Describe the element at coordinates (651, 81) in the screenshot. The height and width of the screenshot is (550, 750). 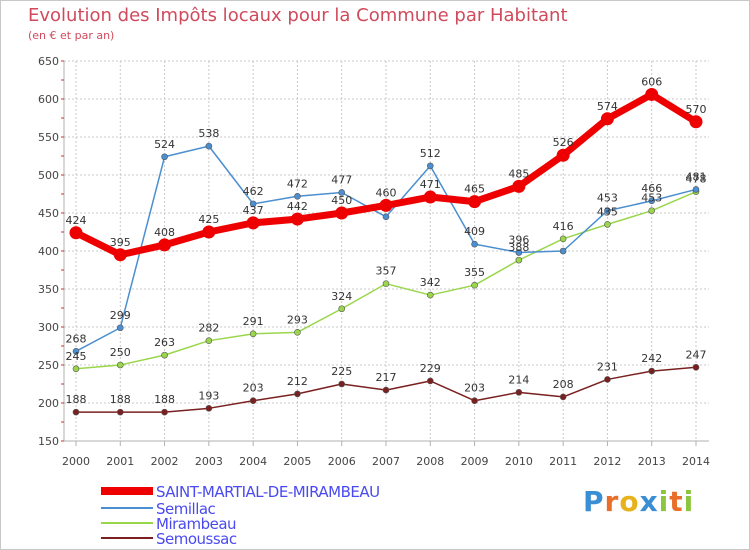
I see `series-saint-martial-de-mirambeau-data-label: 606` at that location.